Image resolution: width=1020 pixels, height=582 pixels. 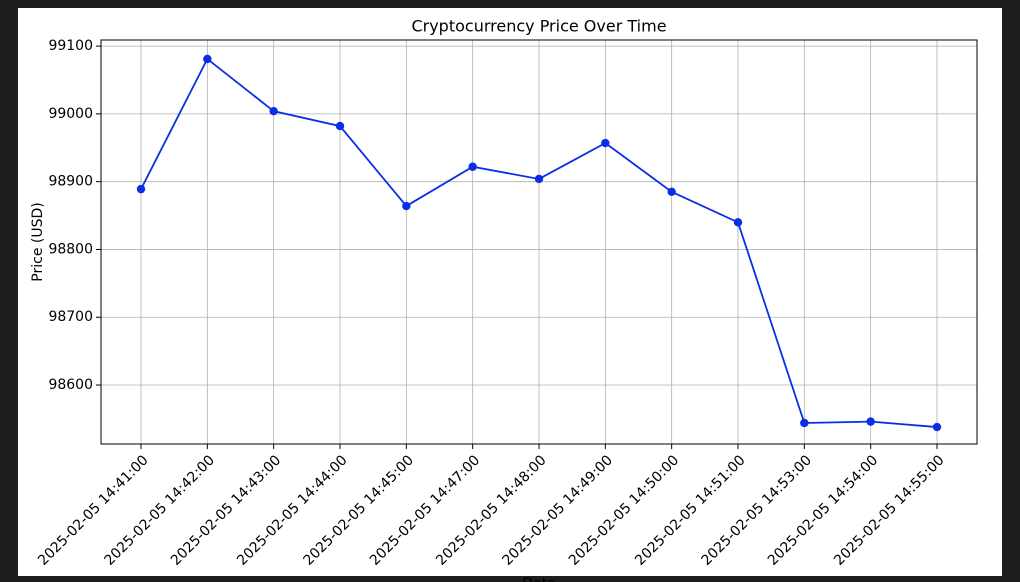 What do you see at coordinates (70, 317) in the screenshot?
I see `y-tick-label: 98700` at bounding box center [70, 317].